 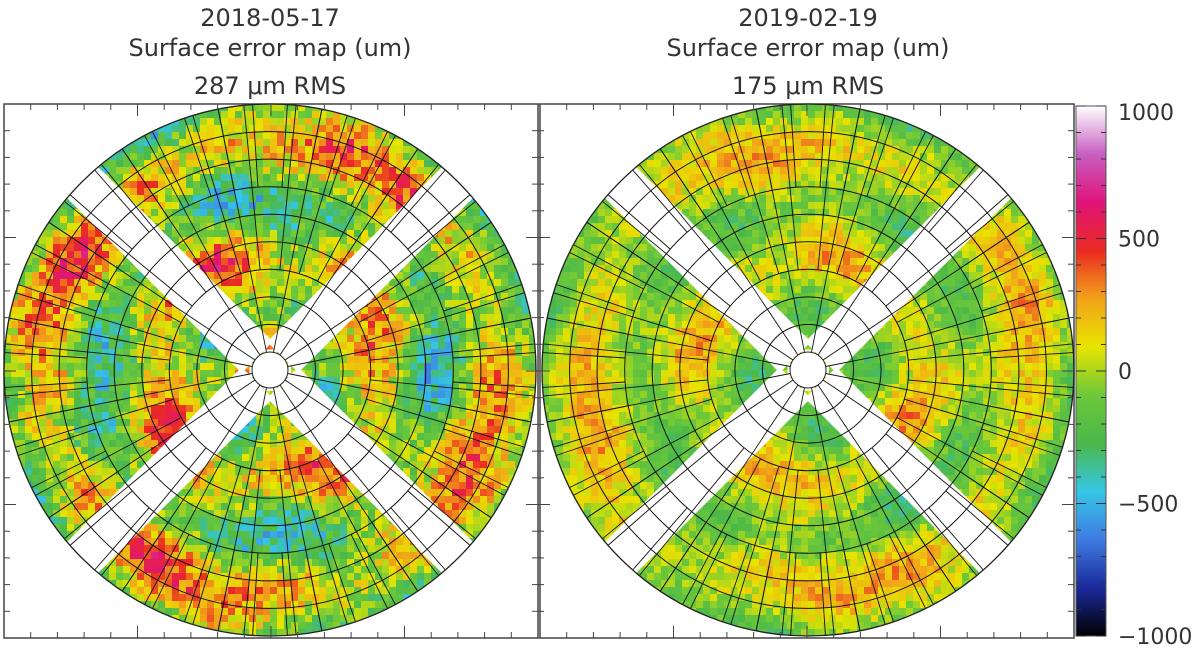 I want to click on left-date-title: 2018-05-17, so click(x=269, y=18).